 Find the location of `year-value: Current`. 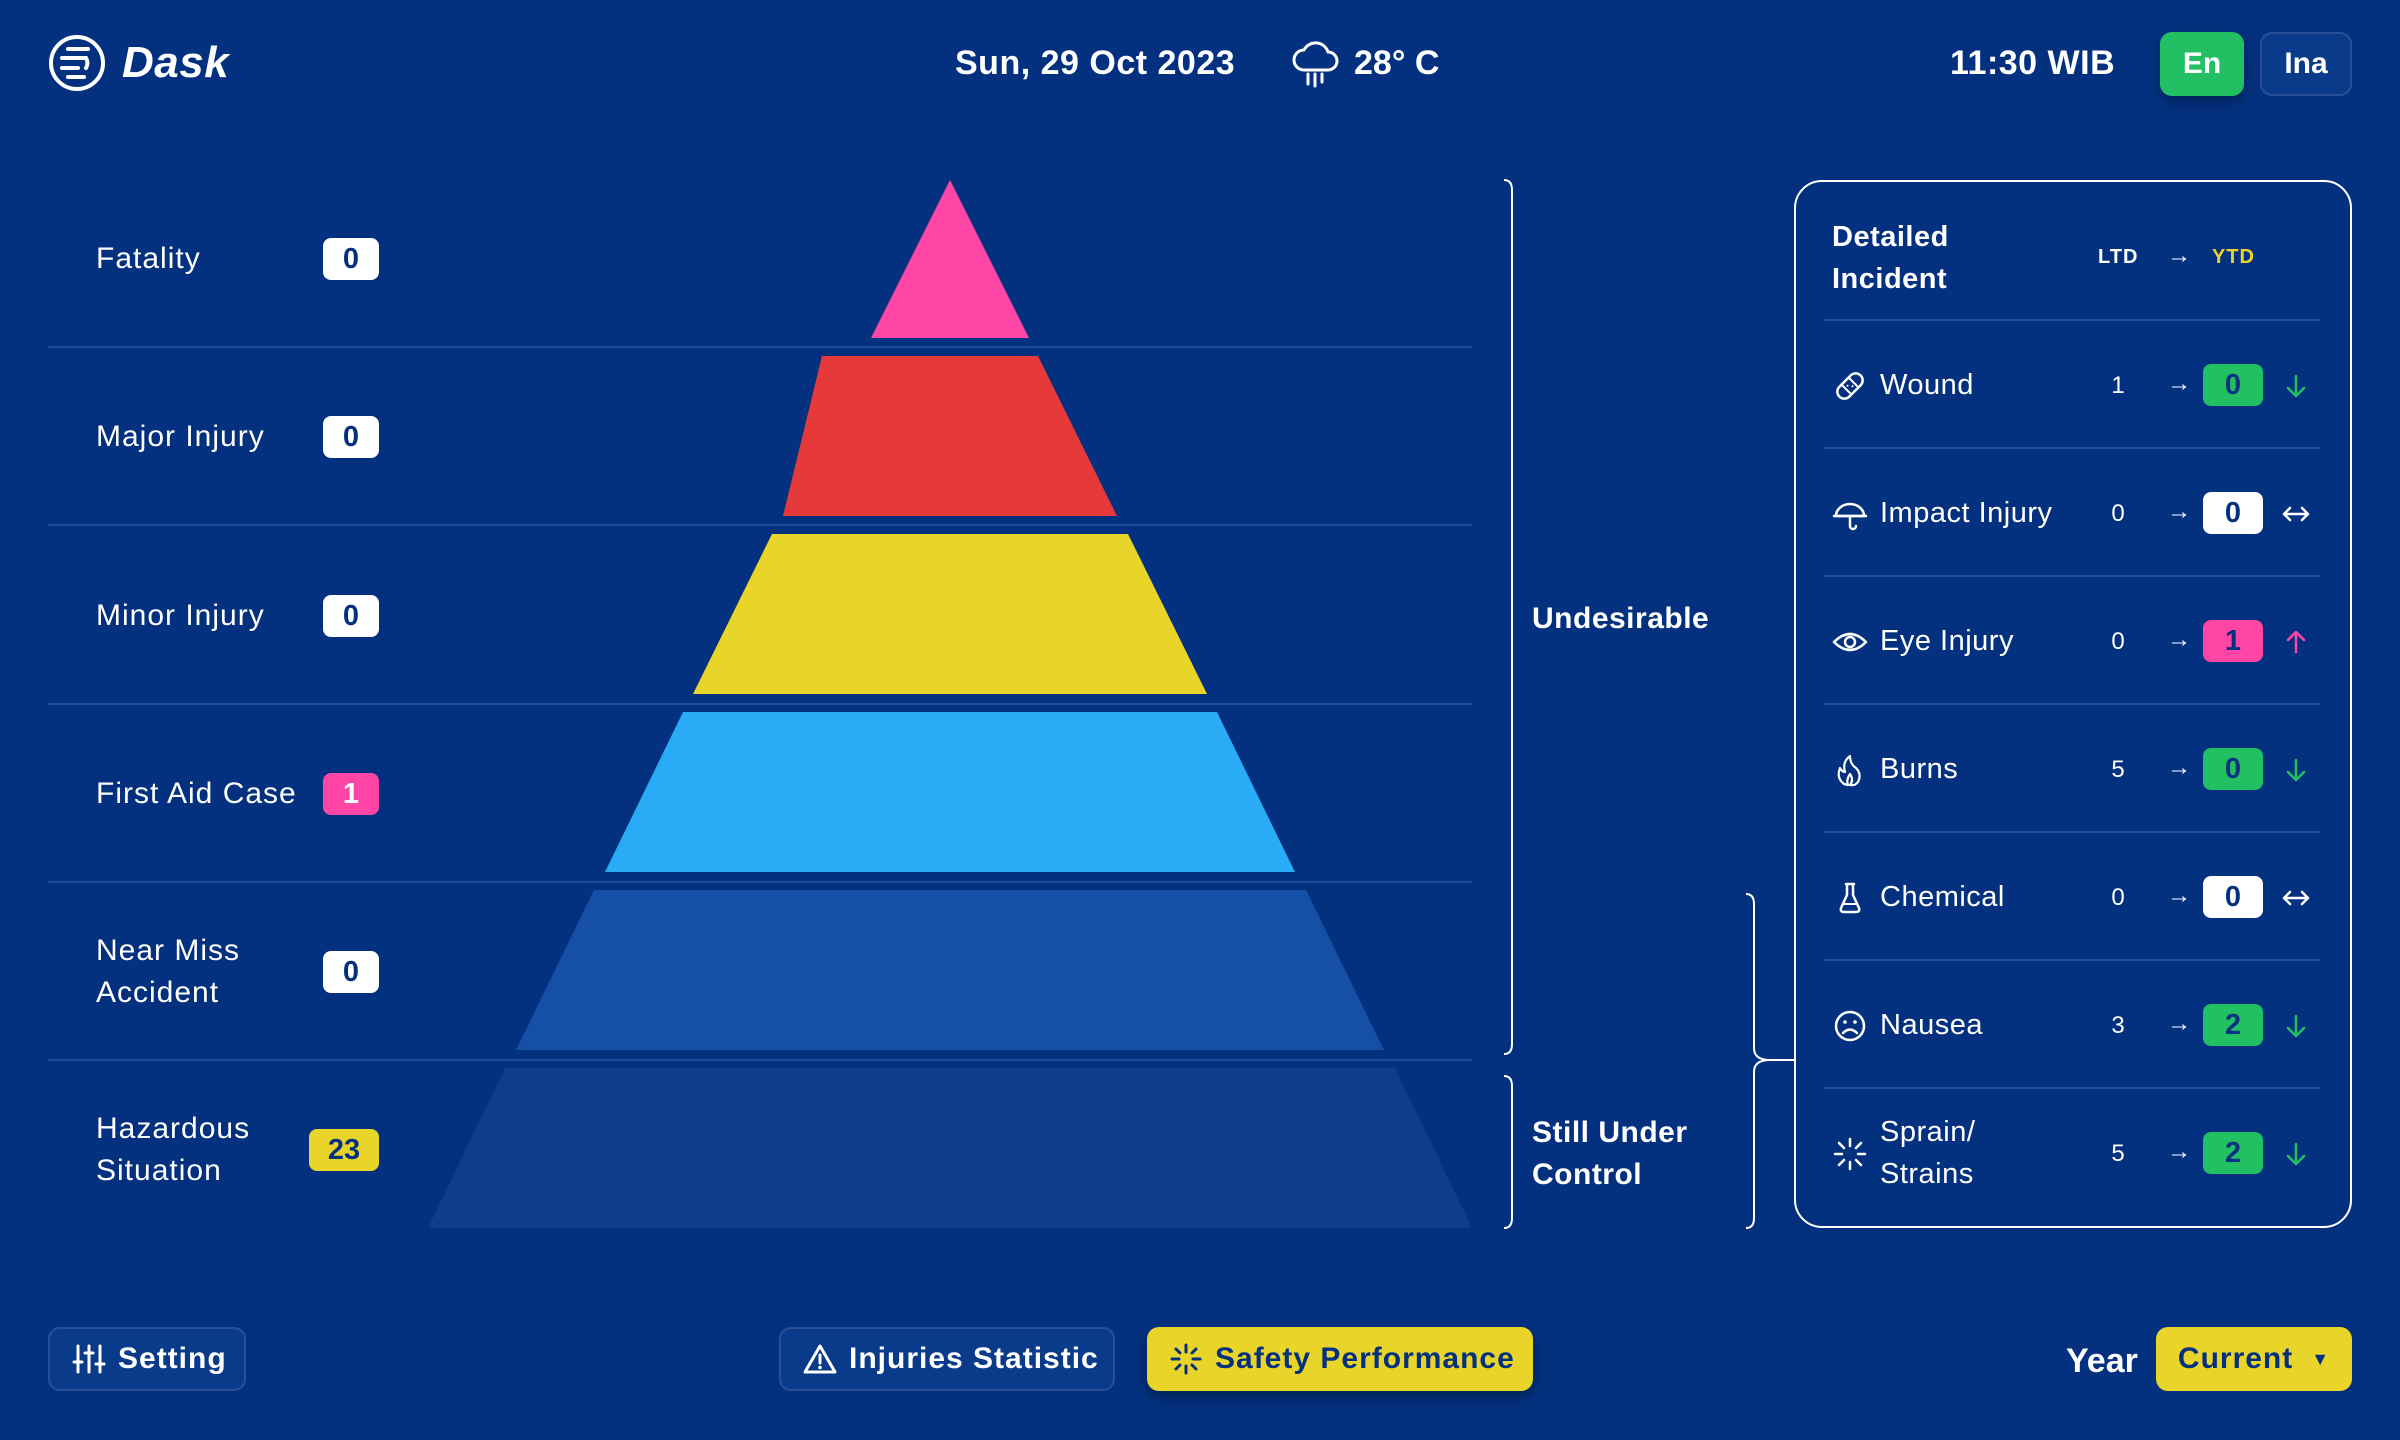

year-value: Current is located at coordinates (2235, 1358).